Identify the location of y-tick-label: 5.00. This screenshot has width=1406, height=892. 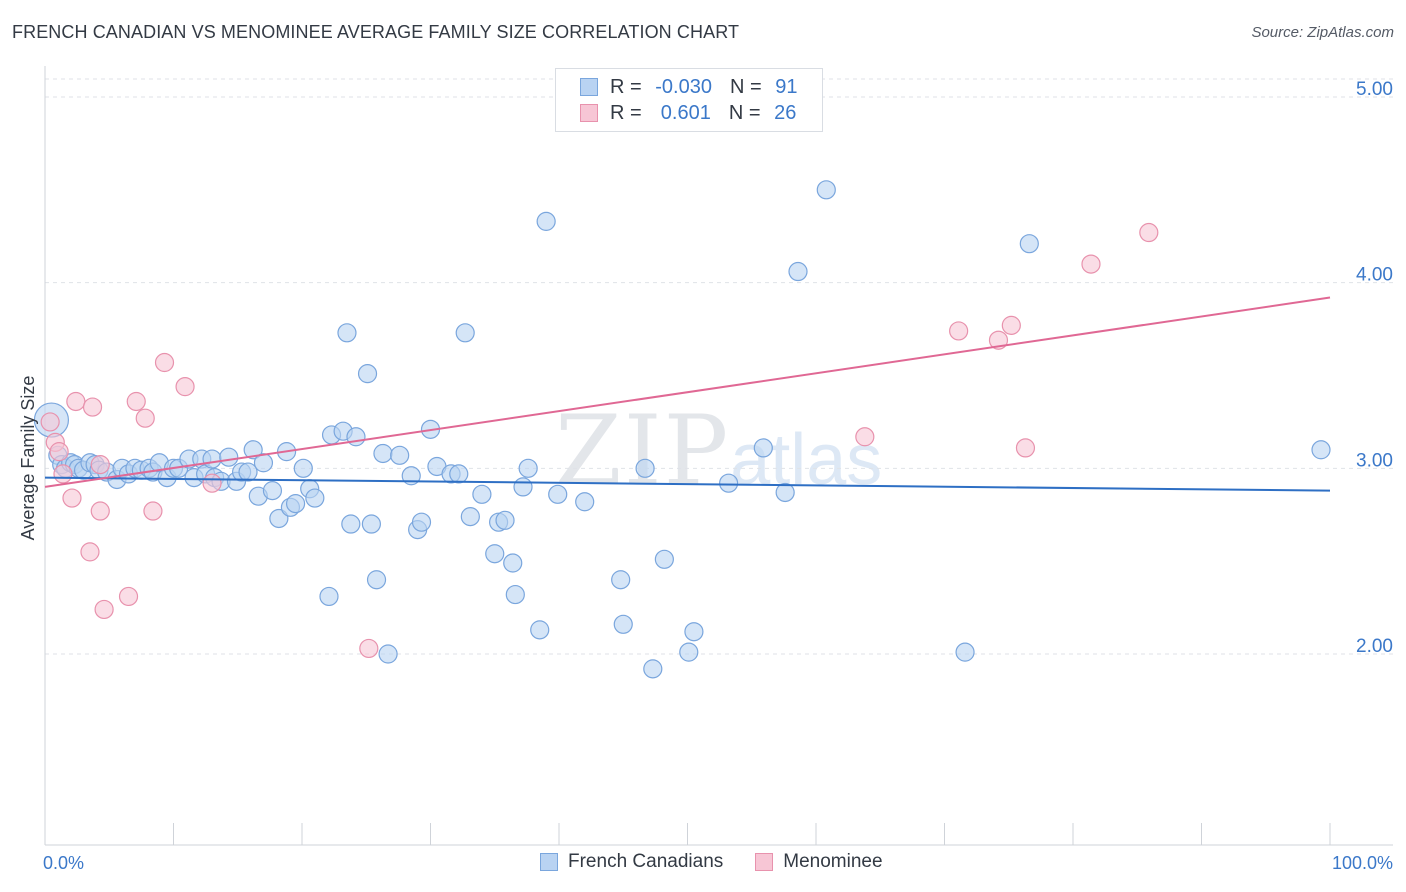
(1374, 89).